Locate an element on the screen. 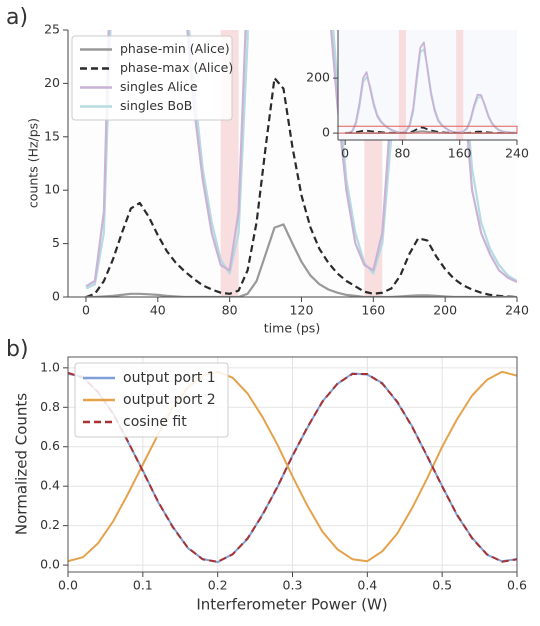 The height and width of the screenshot is (626, 540). legend-label: phase-max (Alice) is located at coordinates (176, 67).